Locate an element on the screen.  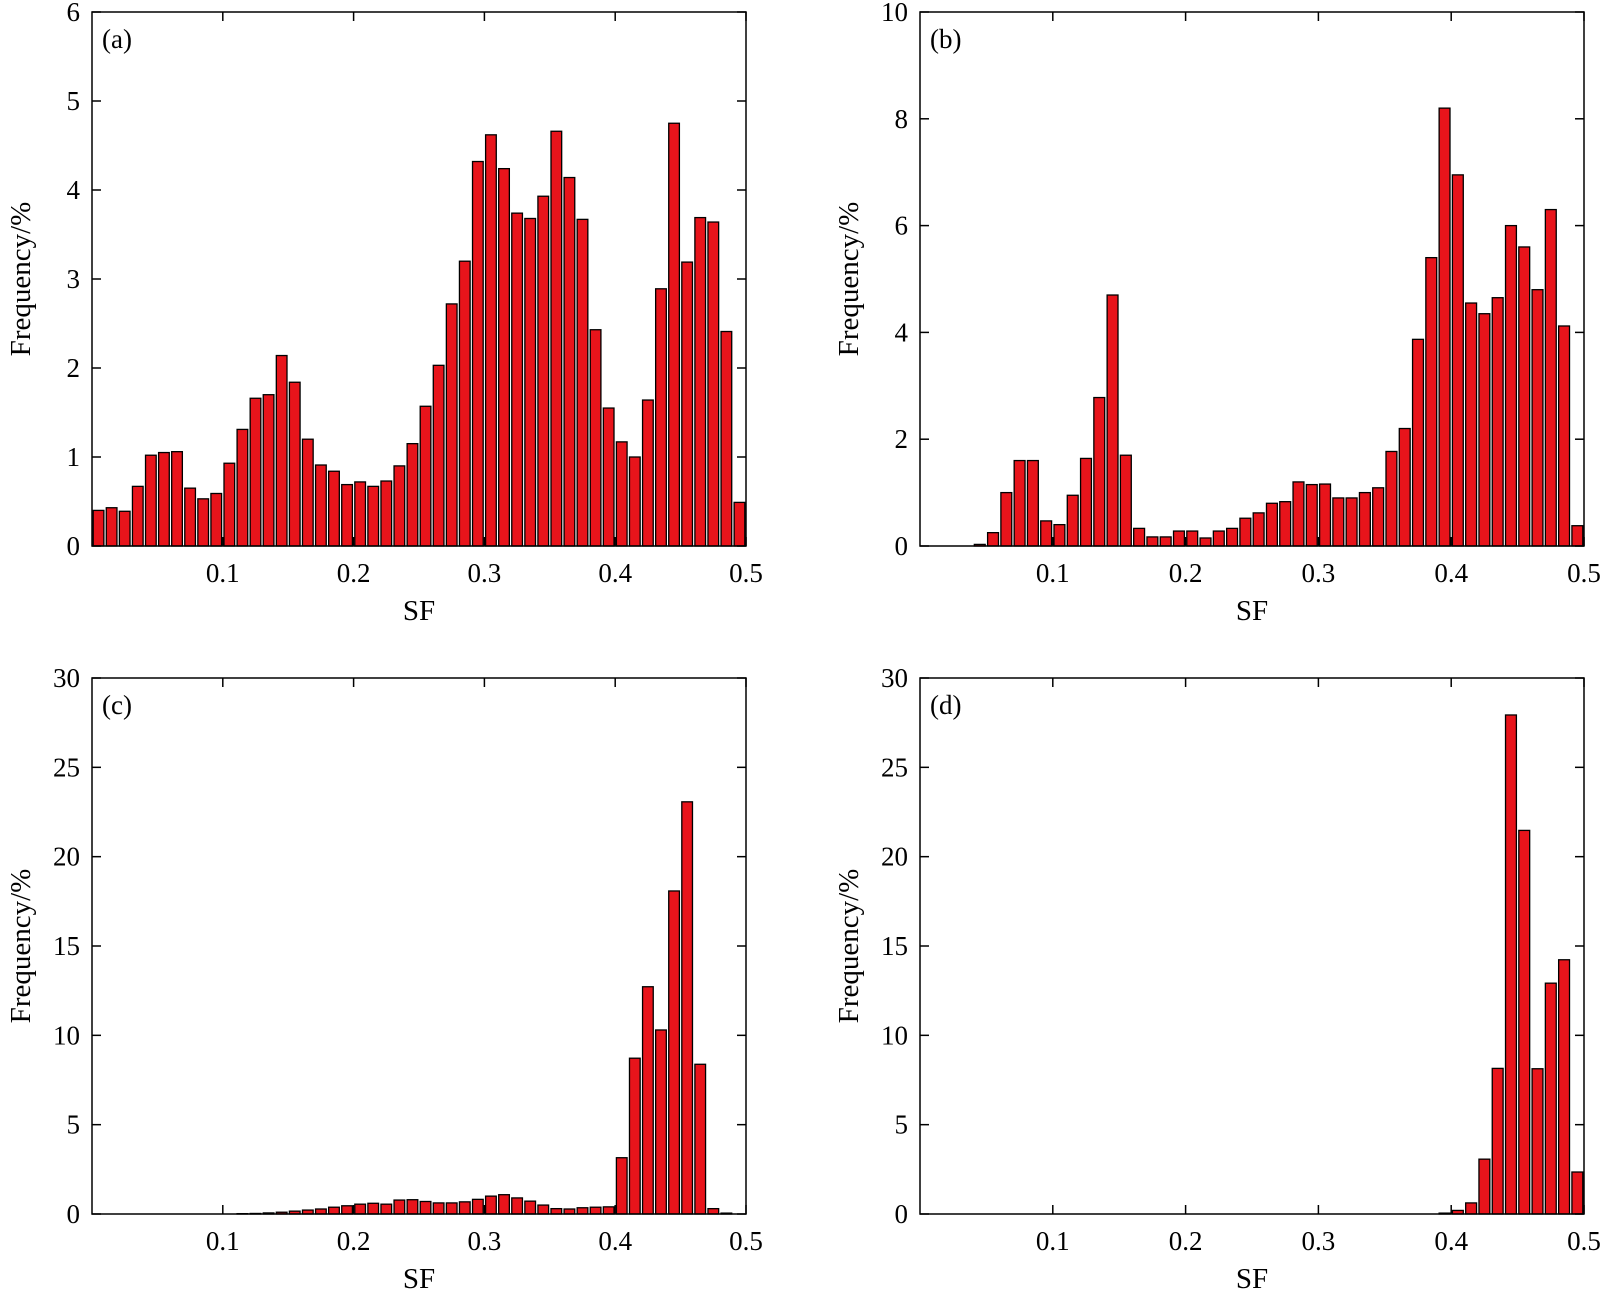
x-tick-label-c-3: 0.4 is located at coordinates (615, 1241).